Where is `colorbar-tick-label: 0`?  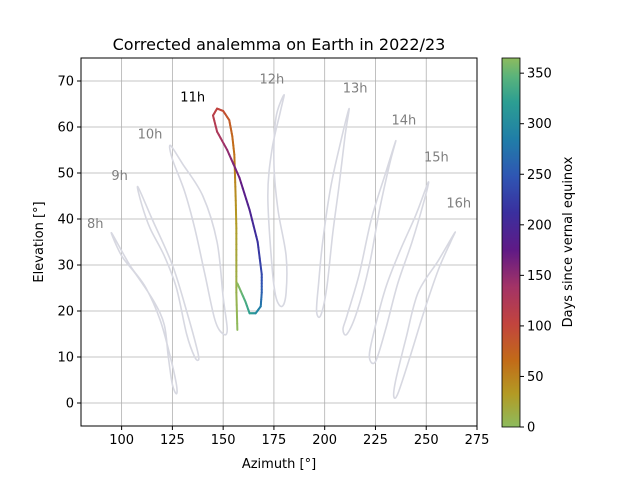 colorbar-tick-label: 0 is located at coordinates (531, 428).